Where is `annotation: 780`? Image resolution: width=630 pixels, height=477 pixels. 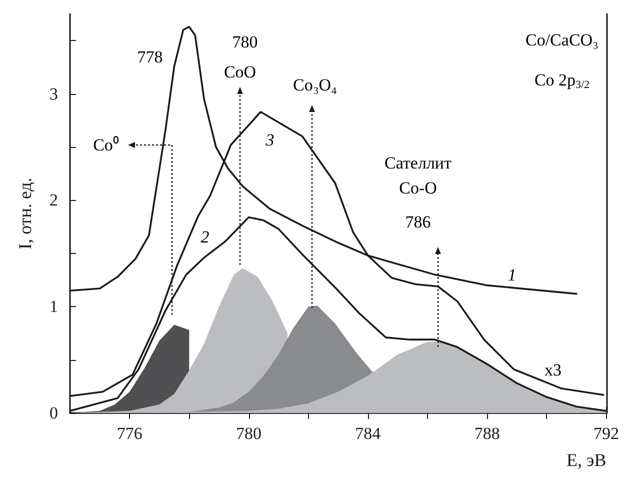 annotation: 780 is located at coordinates (245, 42).